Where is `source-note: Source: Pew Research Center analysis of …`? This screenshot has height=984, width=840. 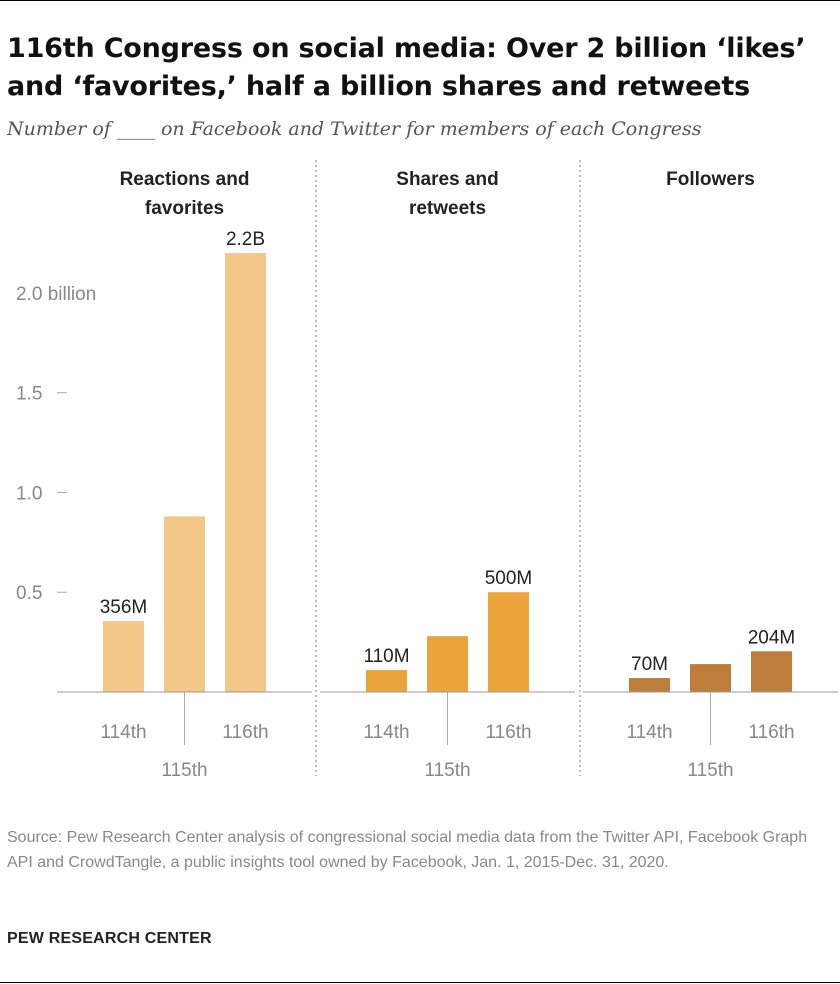
source-note: Source: Pew Research Center analysis of … is located at coordinates (407, 850).